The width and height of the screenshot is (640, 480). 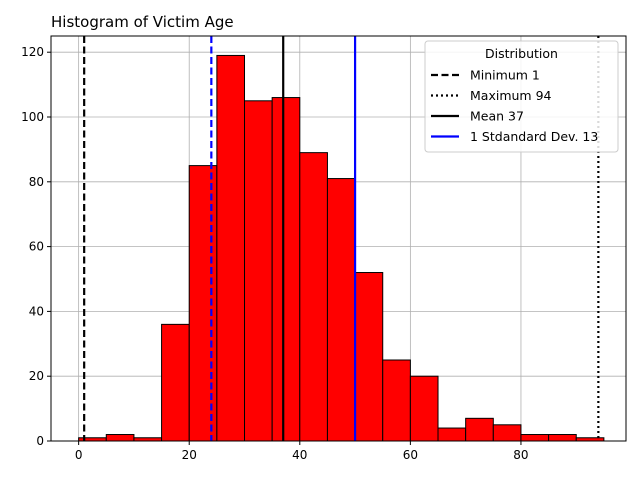 What do you see at coordinates (511, 95) in the screenshot?
I see `legend-label: Maximum 94` at bounding box center [511, 95].